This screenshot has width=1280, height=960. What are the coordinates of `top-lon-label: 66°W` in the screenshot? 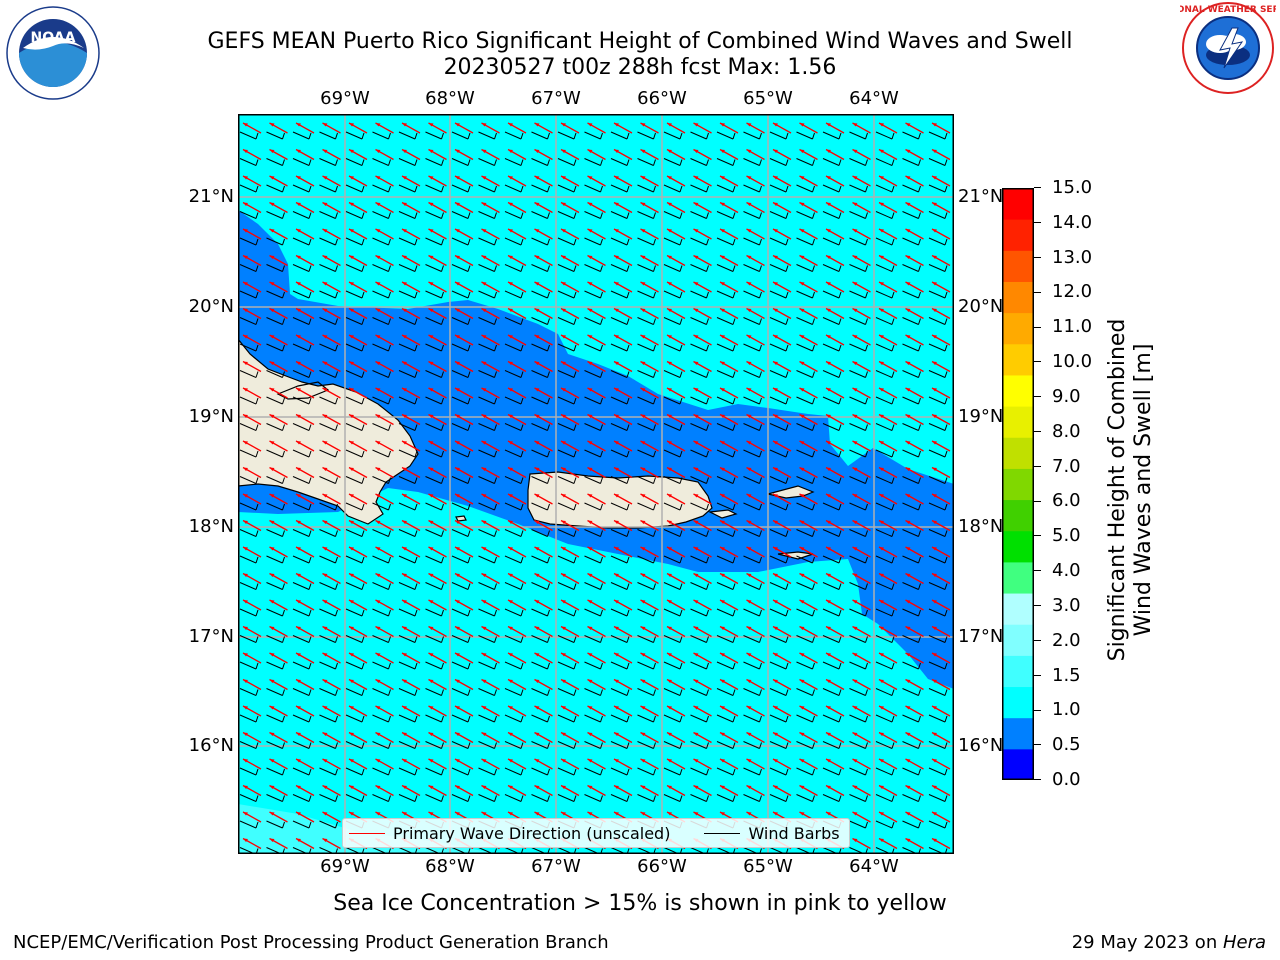 It's located at (662, 98).